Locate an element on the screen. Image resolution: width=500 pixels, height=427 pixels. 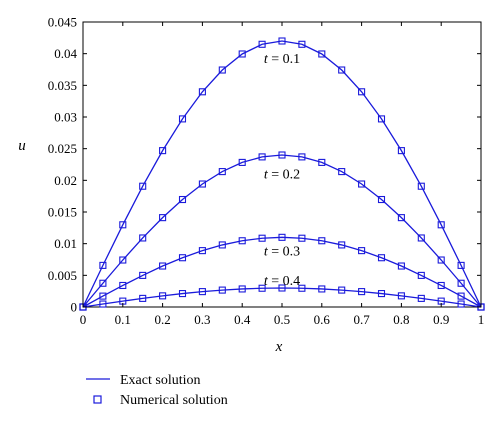
y-tick-label: 0.035 is located at coordinates (62, 85).